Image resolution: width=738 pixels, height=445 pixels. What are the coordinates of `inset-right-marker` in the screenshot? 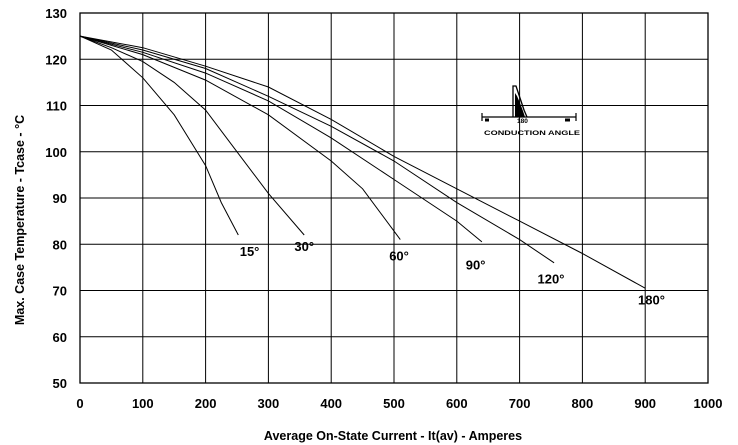 It's located at (567, 120).